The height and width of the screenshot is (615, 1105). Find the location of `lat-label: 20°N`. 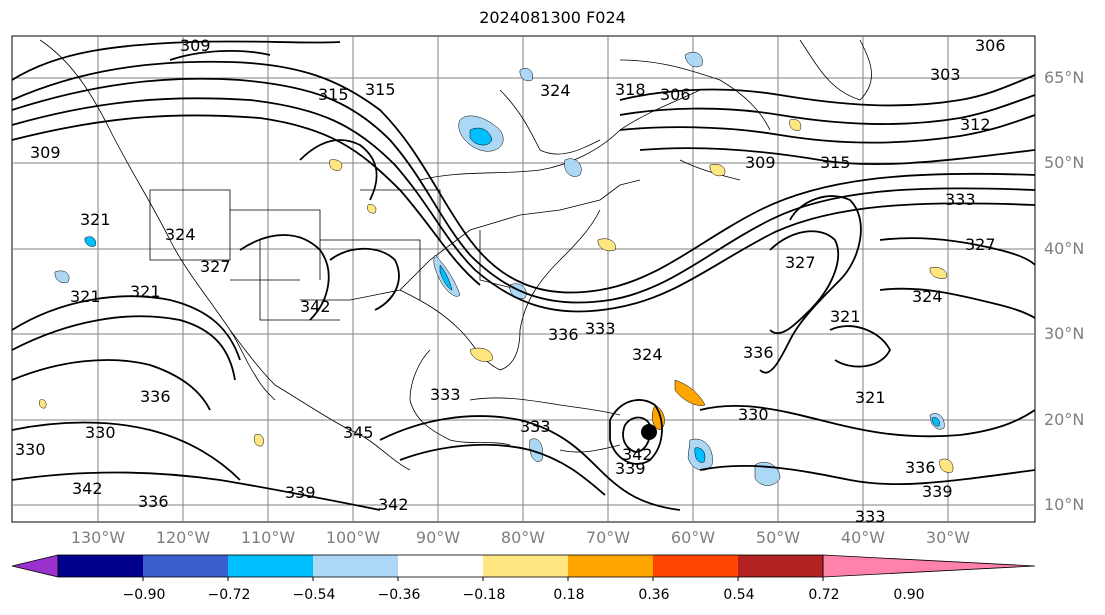

lat-label: 20°N is located at coordinates (1064, 419).